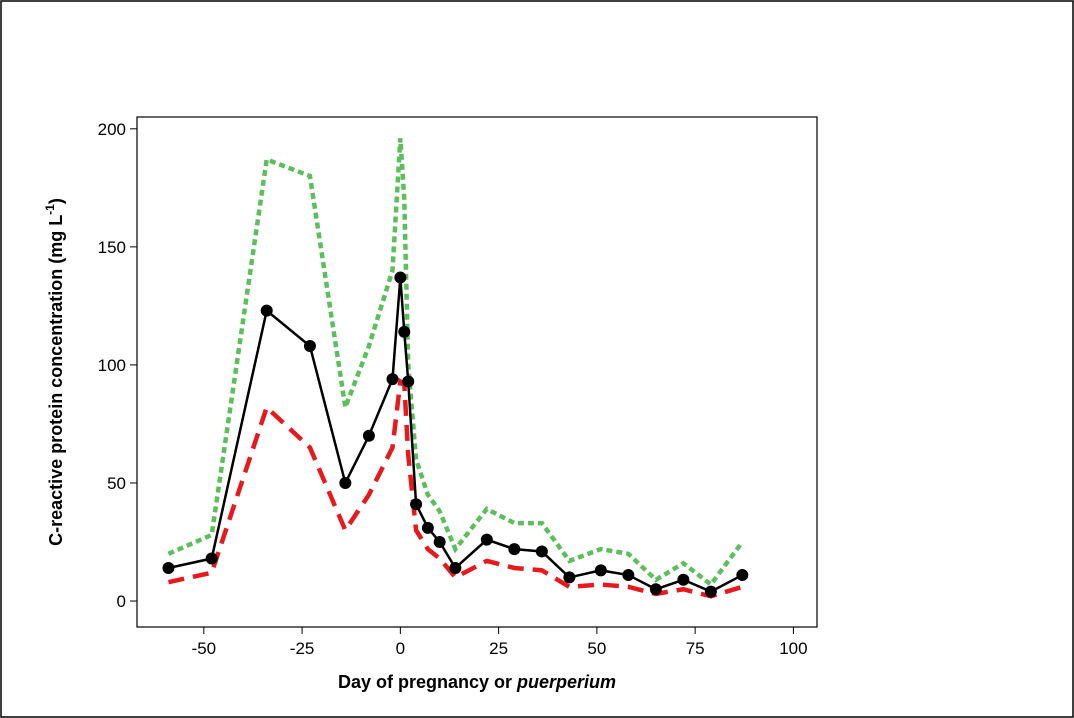 This screenshot has height=718, width=1074. What do you see at coordinates (112, 129) in the screenshot?
I see `y-tick-label: 200` at bounding box center [112, 129].